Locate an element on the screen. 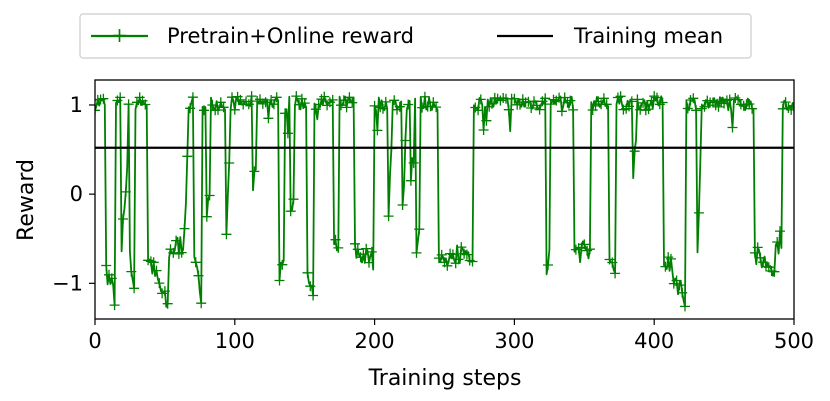 The width and height of the screenshot is (830, 401). legend-box is located at coordinates (415, 36).